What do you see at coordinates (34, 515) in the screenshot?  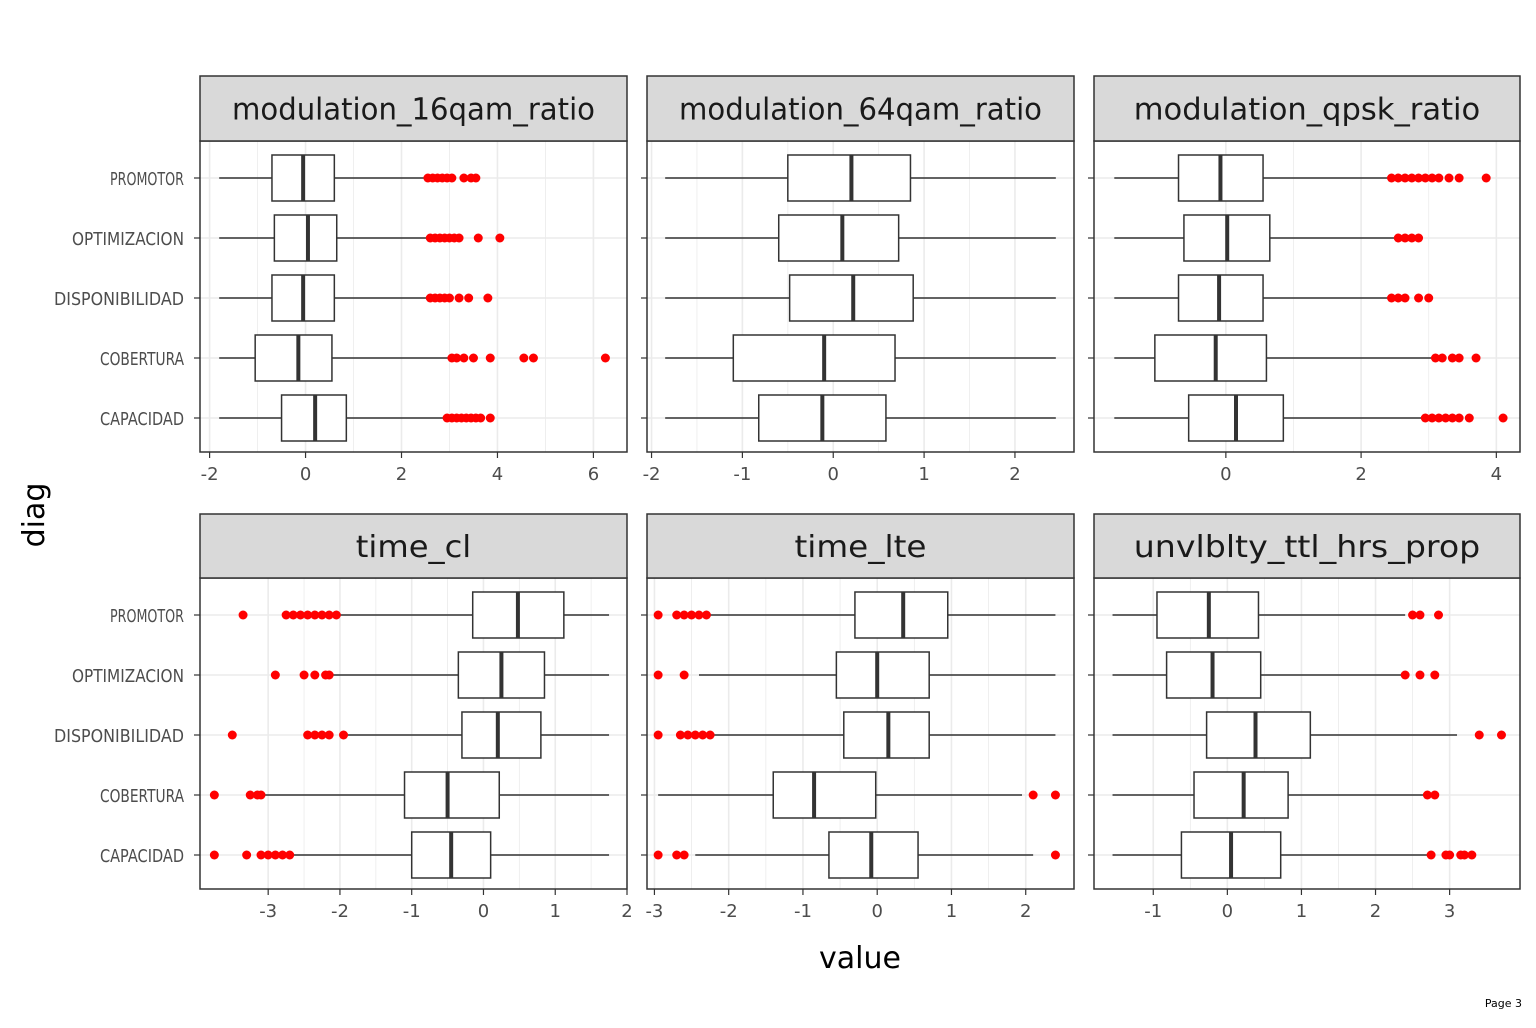 I see `y-axis-title: diag` at bounding box center [34, 515].